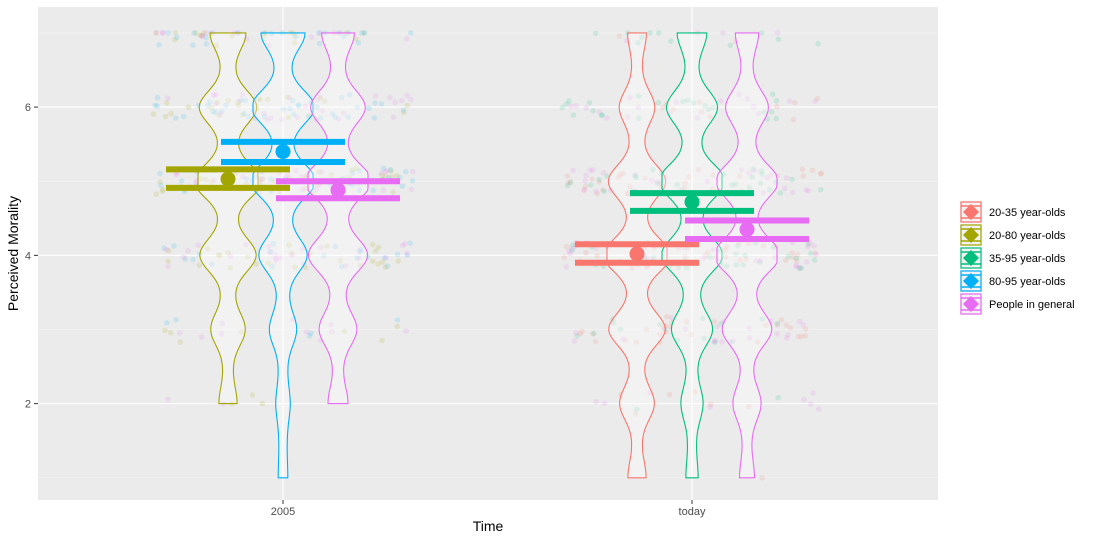 Image resolution: width=1096 pixels, height=542 pixels. What do you see at coordinates (1027, 282) in the screenshot?
I see `legend-label: 80-95 year-olds` at bounding box center [1027, 282].